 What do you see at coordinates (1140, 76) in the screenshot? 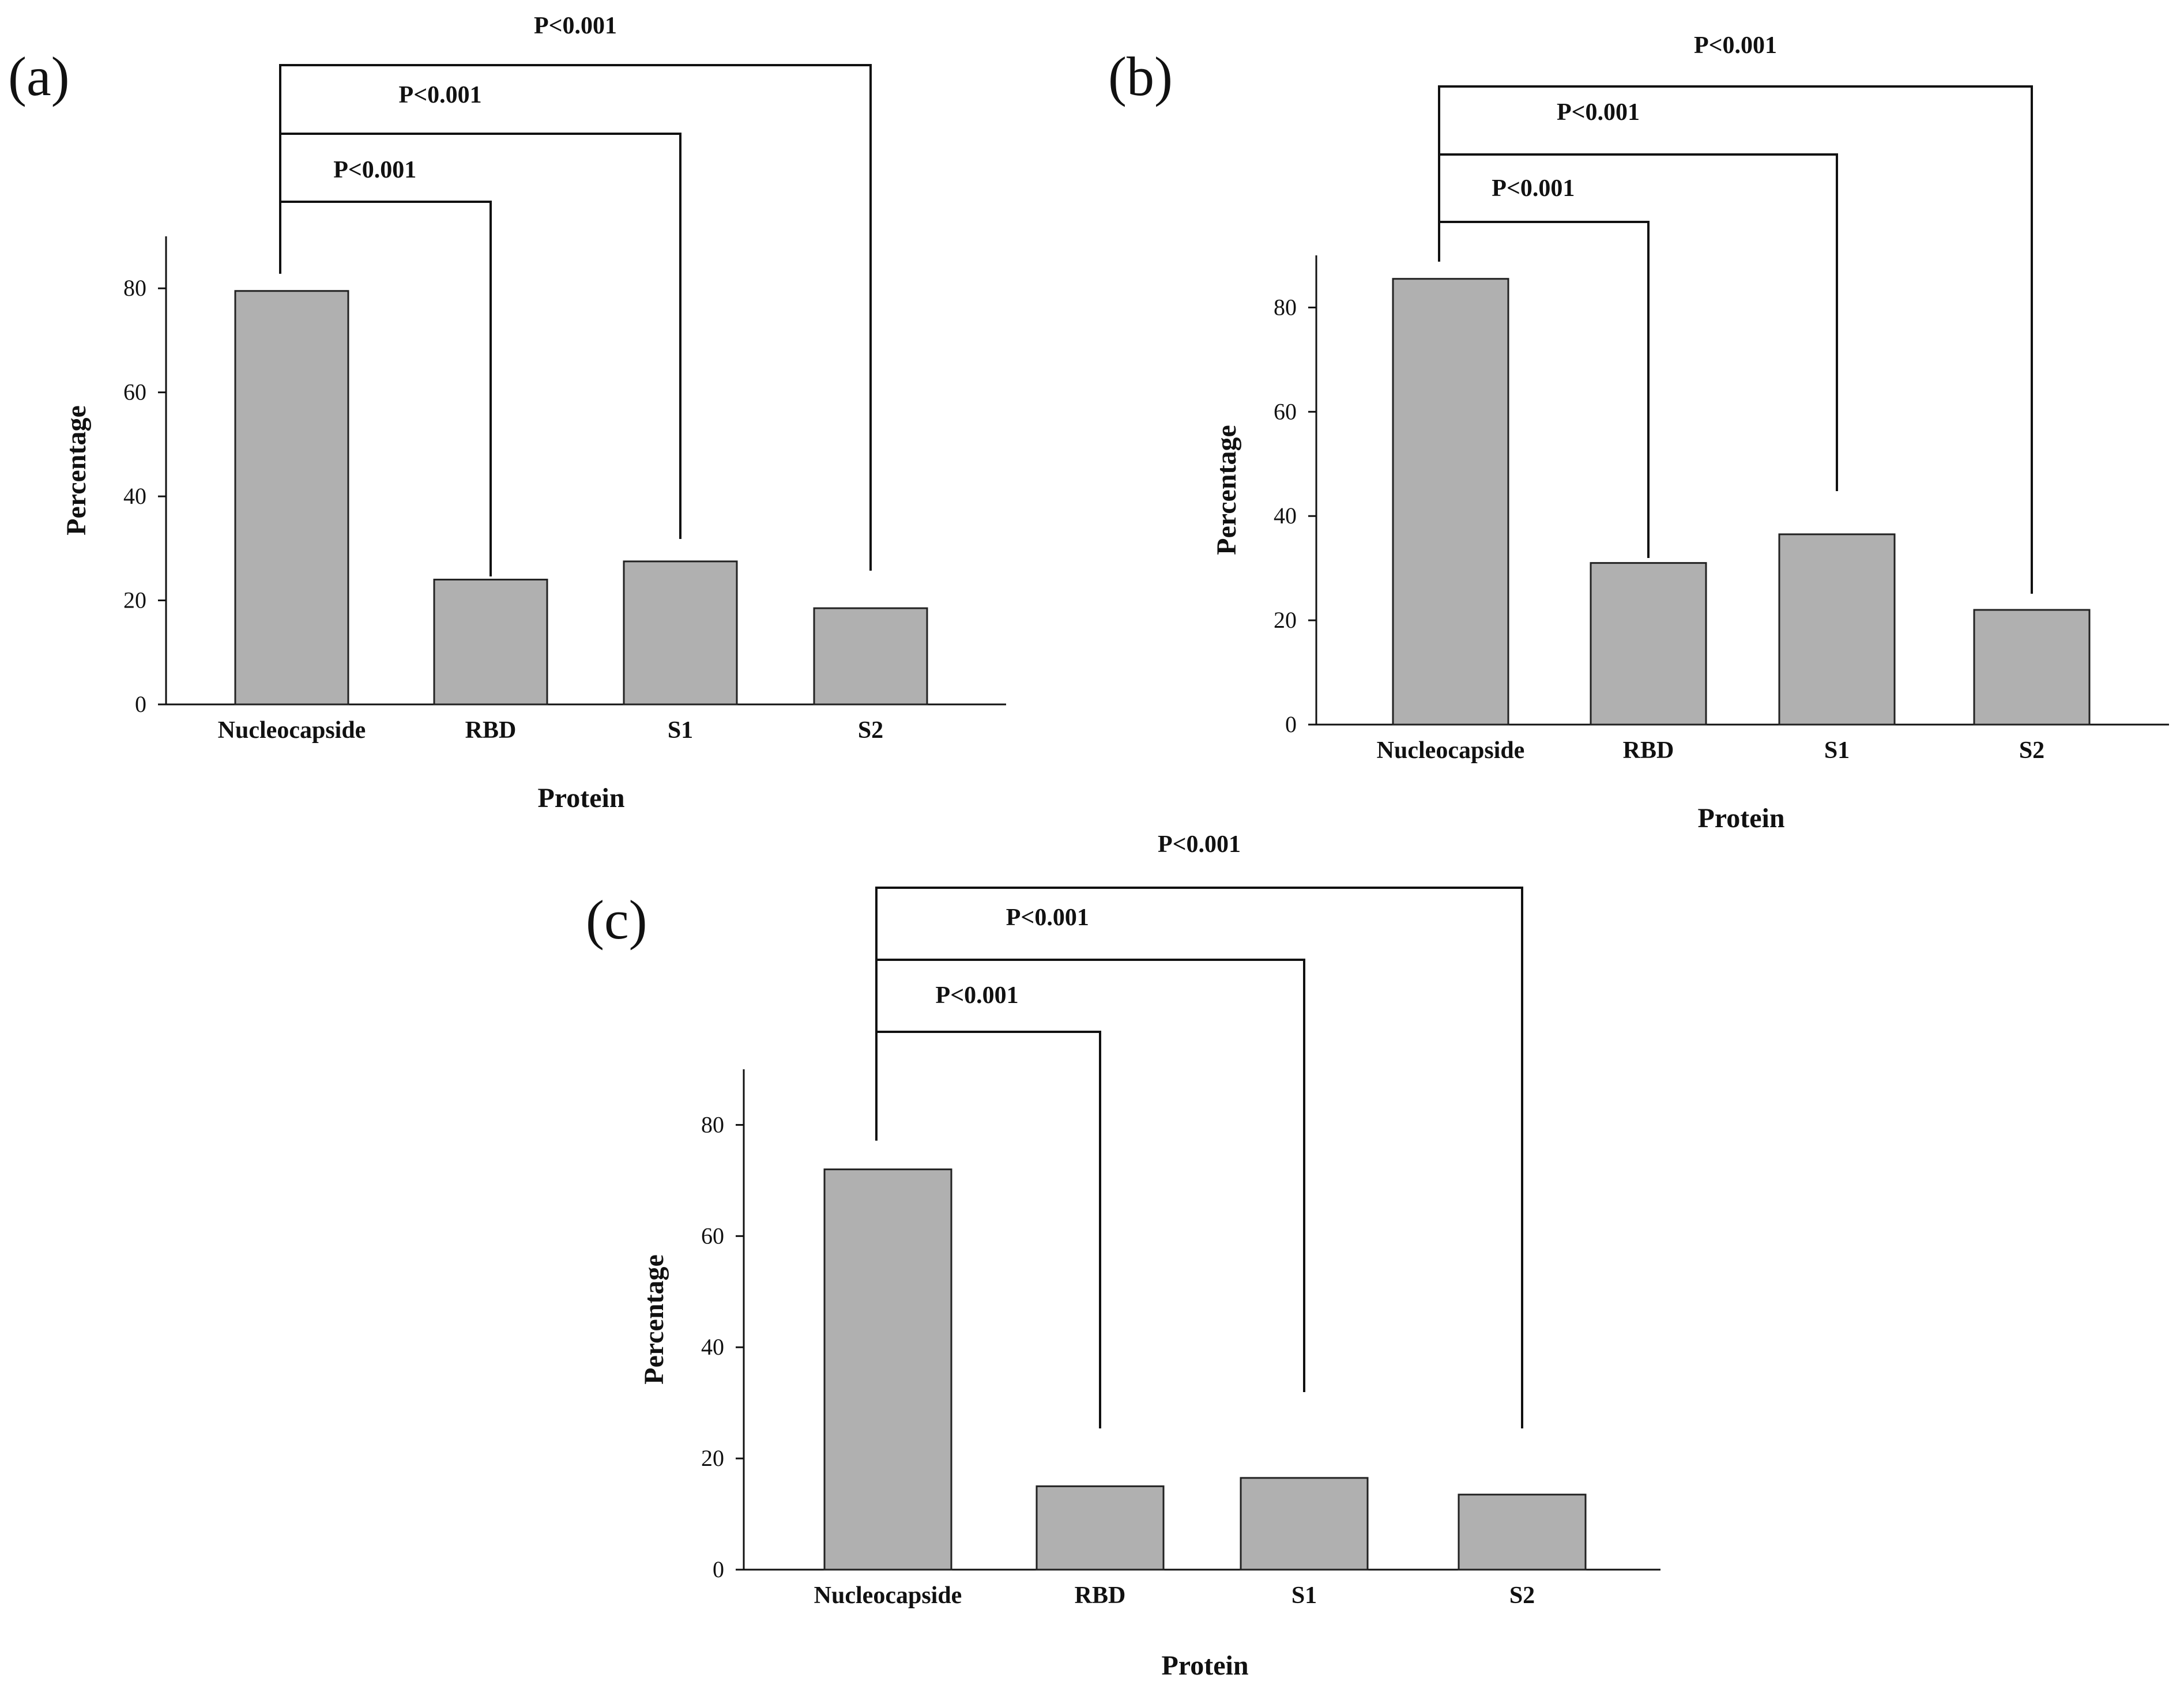
I see `panel-label: (b)` at bounding box center [1140, 76].